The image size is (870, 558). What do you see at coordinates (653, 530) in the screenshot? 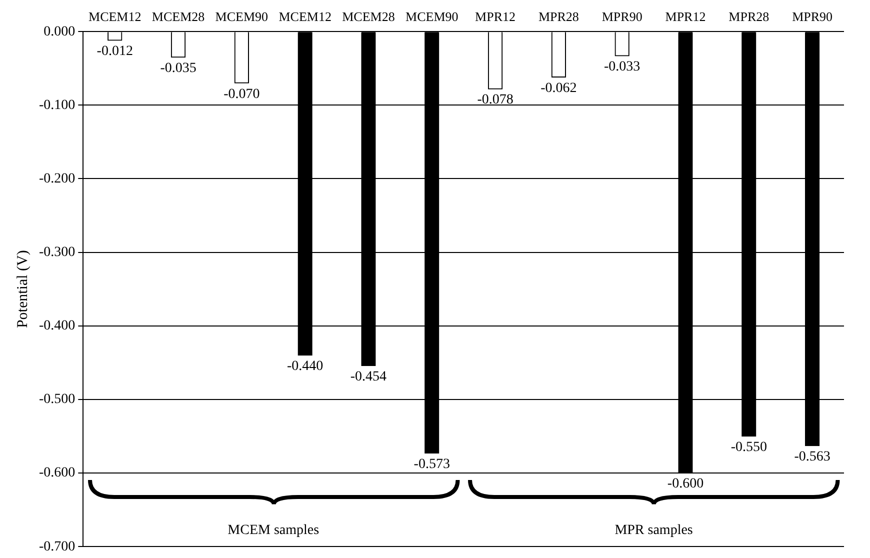
I see `annotation: MPR samples` at bounding box center [653, 530].